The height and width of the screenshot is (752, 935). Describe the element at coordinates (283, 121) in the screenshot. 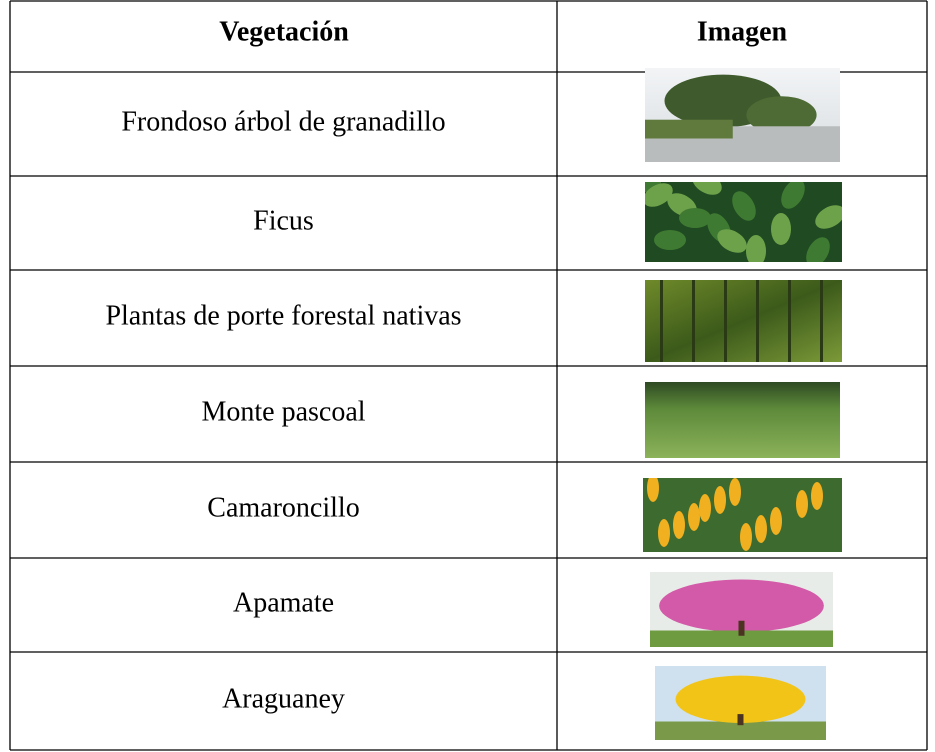

I see `cell-text: Frondoso árbol de granadillo` at that location.